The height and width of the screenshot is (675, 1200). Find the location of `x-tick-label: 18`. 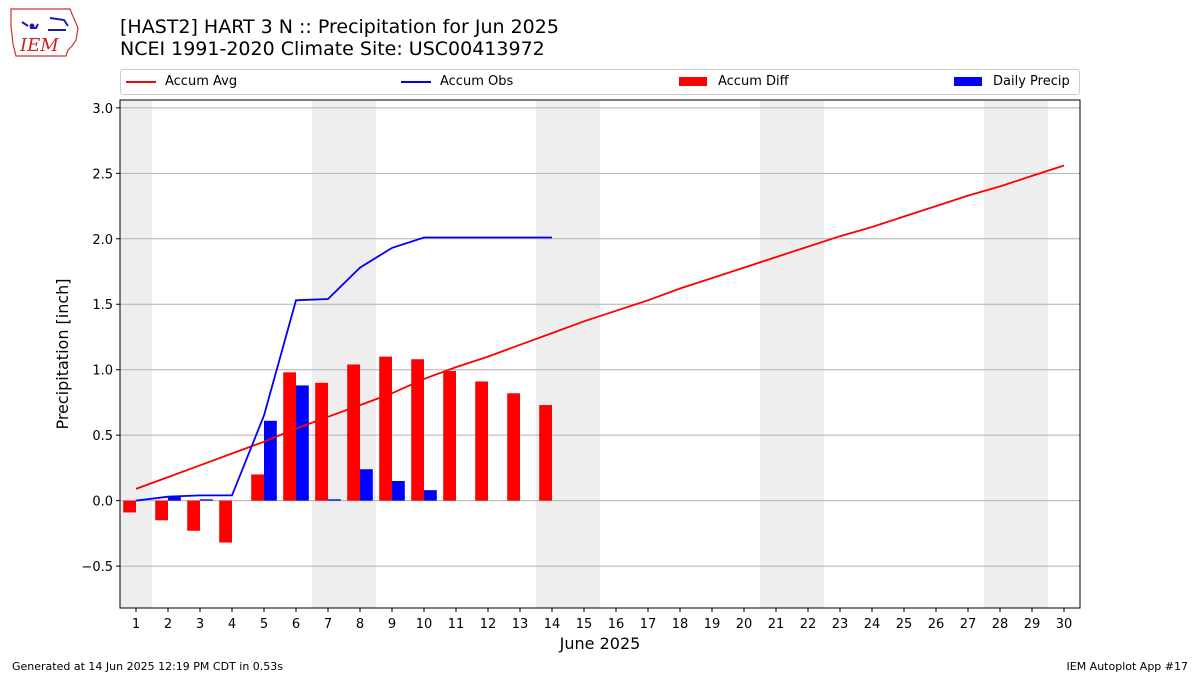

x-tick-label: 18 is located at coordinates (680, 624).